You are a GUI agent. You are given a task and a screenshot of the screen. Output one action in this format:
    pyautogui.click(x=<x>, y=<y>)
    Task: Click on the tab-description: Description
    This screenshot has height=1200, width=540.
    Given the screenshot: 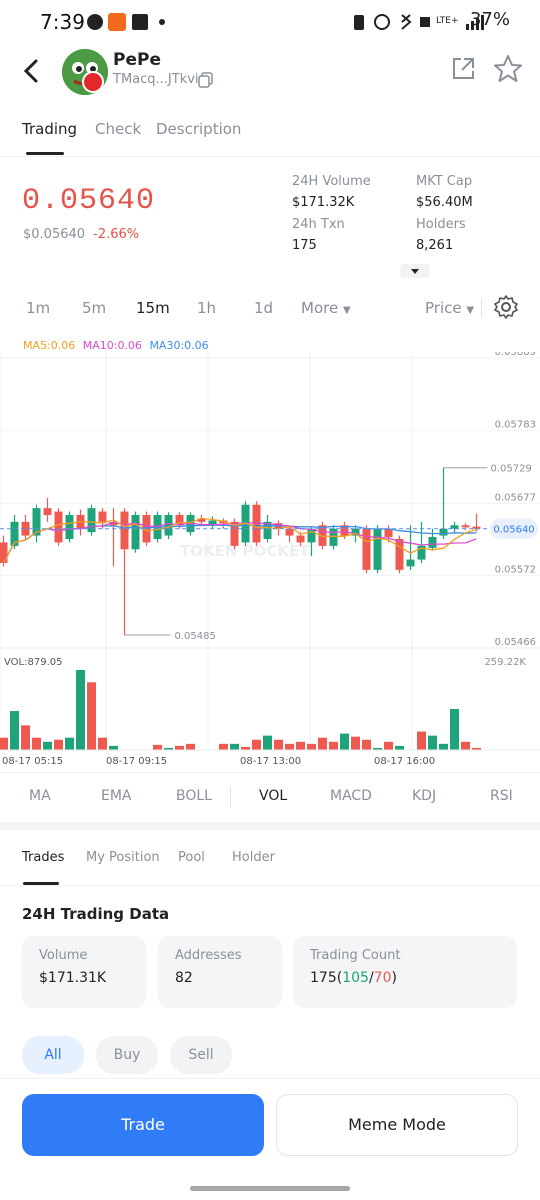 What is the action you would take?
    pyautogui.click(x=199, y=129)
    